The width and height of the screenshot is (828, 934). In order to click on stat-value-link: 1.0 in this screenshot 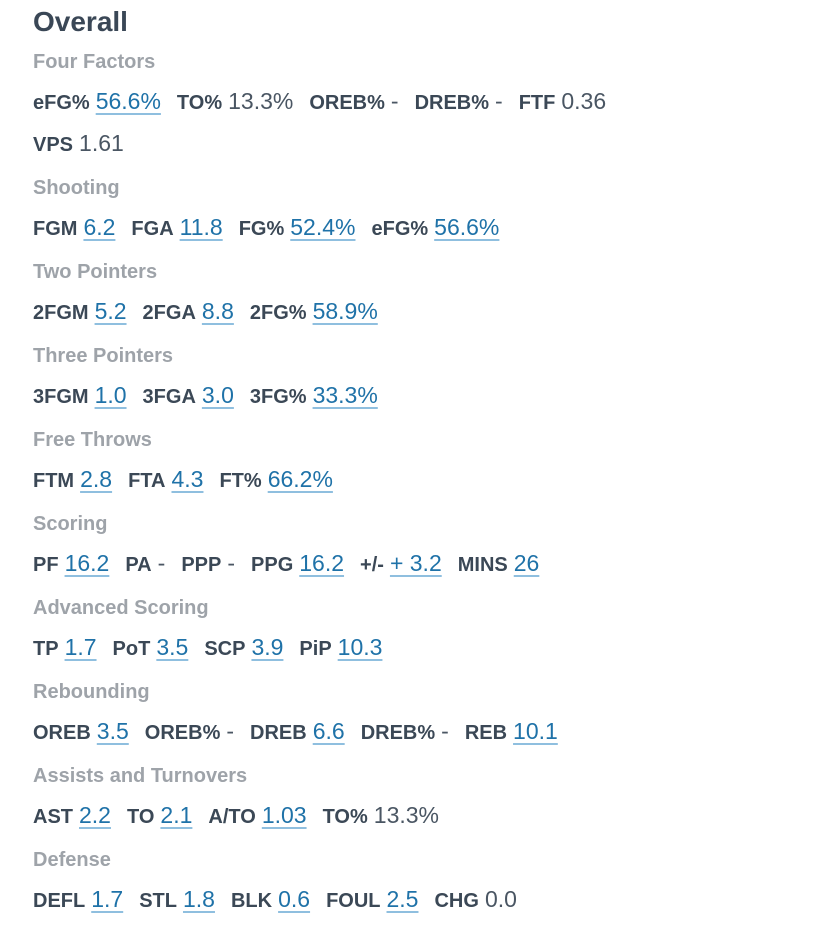, I will do `click(110, 395)`.